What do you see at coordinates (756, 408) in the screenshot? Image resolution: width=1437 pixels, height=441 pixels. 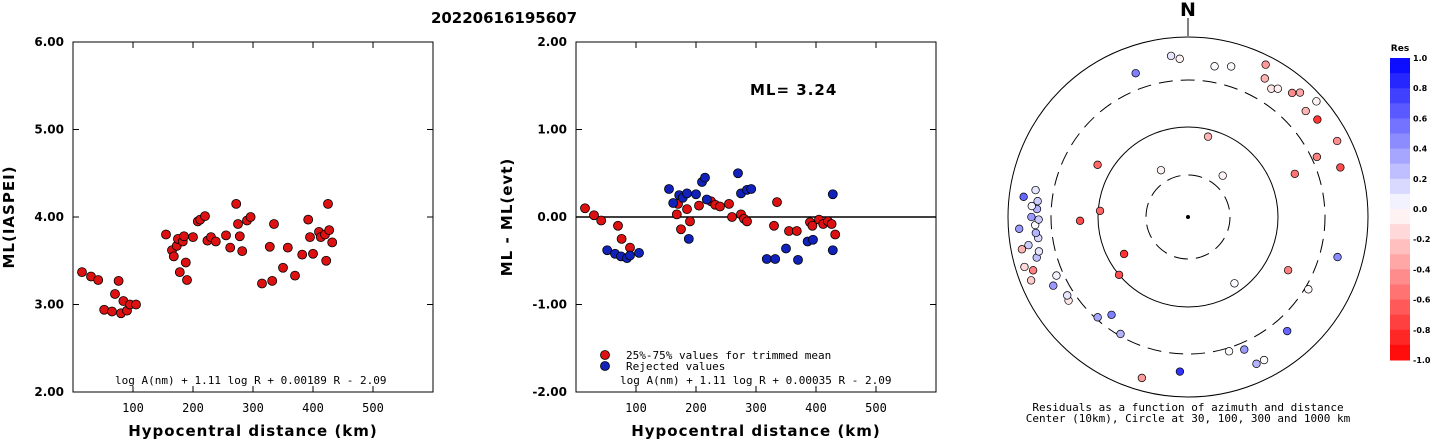 I see `x-tick-label: 300` at bounding box center [756, 408].